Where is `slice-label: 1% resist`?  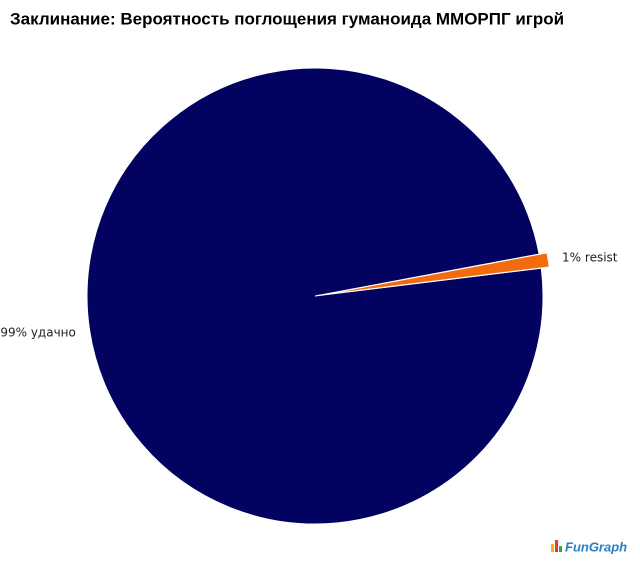 slice-label: 1% resist is located at coordinates (590, 257).